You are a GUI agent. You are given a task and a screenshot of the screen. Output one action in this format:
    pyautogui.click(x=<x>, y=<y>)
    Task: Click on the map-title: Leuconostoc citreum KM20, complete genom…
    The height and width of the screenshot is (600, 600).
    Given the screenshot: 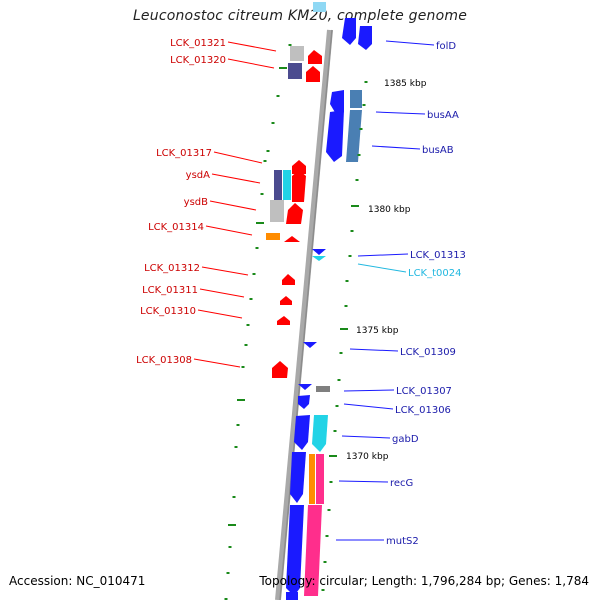 What is the action you would take?
    pyautogui.click(x=300, y=16)
    